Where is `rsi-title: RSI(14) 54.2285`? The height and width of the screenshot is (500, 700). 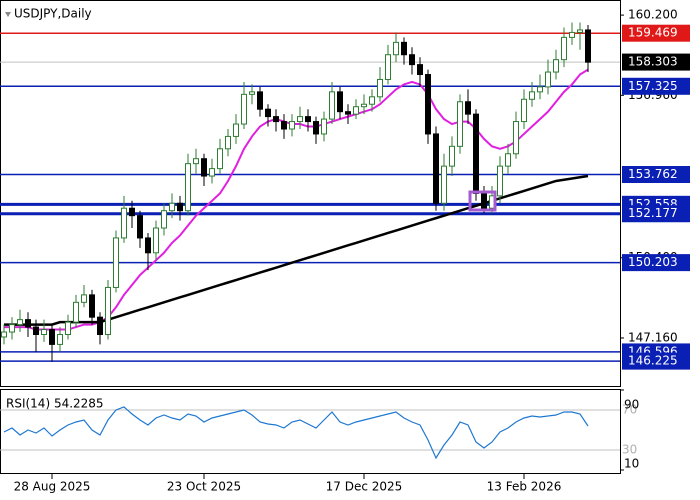 rsi-title: RSI(14) 54.2285 is located at coordinates (55, 404).